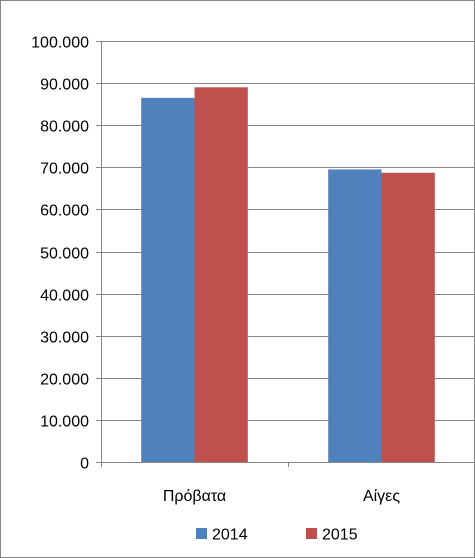 The width and height of the screenshot is (475, 558). What do you see at coordinates (64, 254) in the screenshot?
I see `y-tick-label: 50.000` at bounding box center [64, 254].